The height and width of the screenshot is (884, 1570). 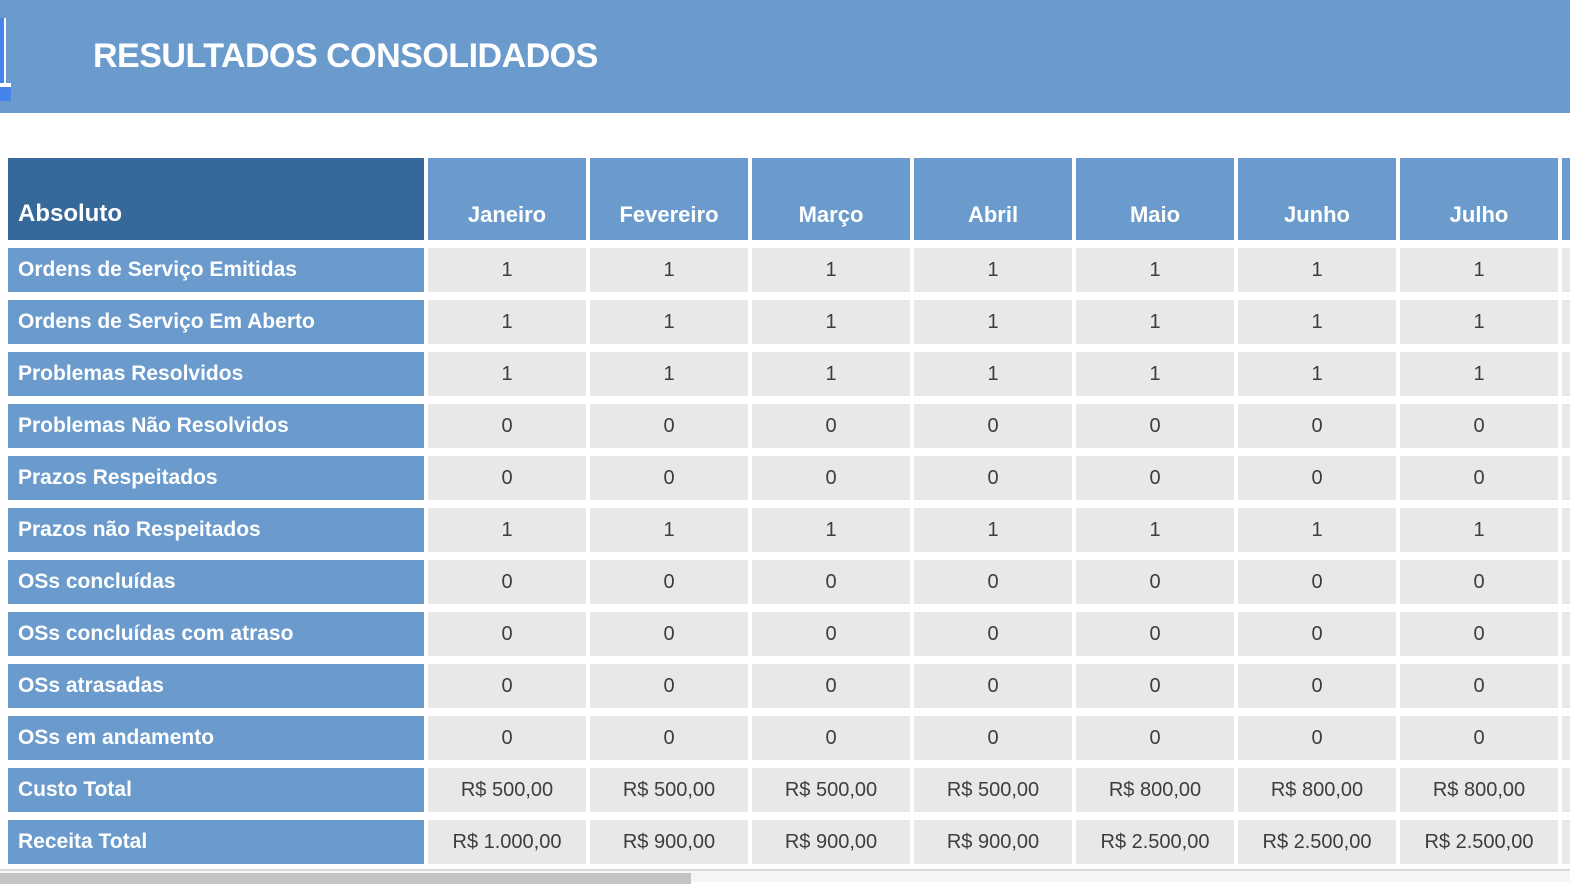 I want to click on month-header-fevereiro: Fevereiro, so click(x=669, y=199).